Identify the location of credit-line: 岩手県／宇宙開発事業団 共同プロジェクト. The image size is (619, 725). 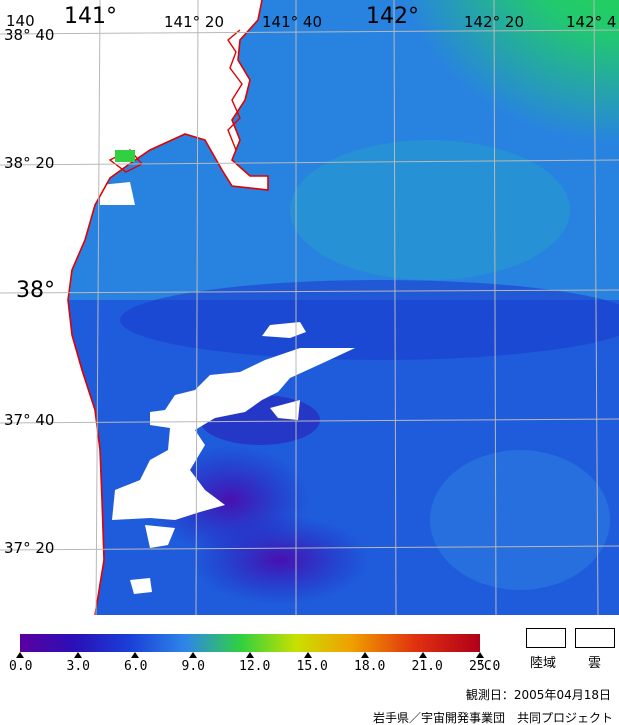
(492, 718).